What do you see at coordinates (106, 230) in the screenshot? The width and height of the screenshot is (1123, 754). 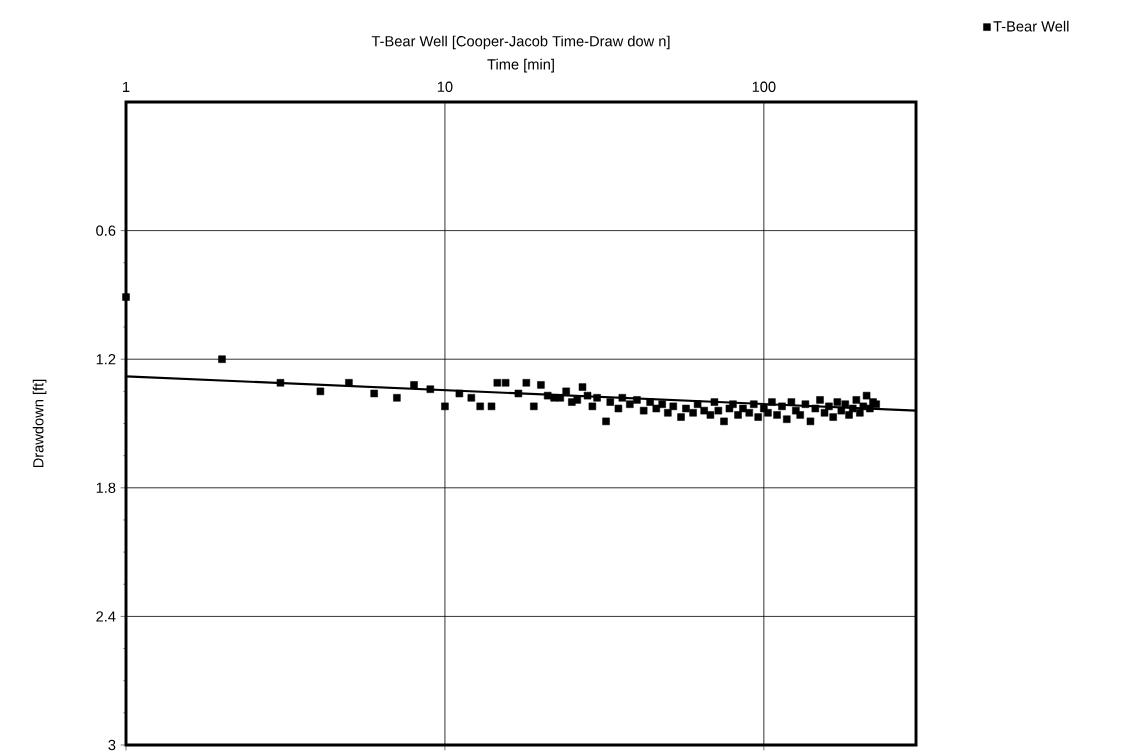 I see `y-tick-label: 0.6` at bounding box center [106, 230].